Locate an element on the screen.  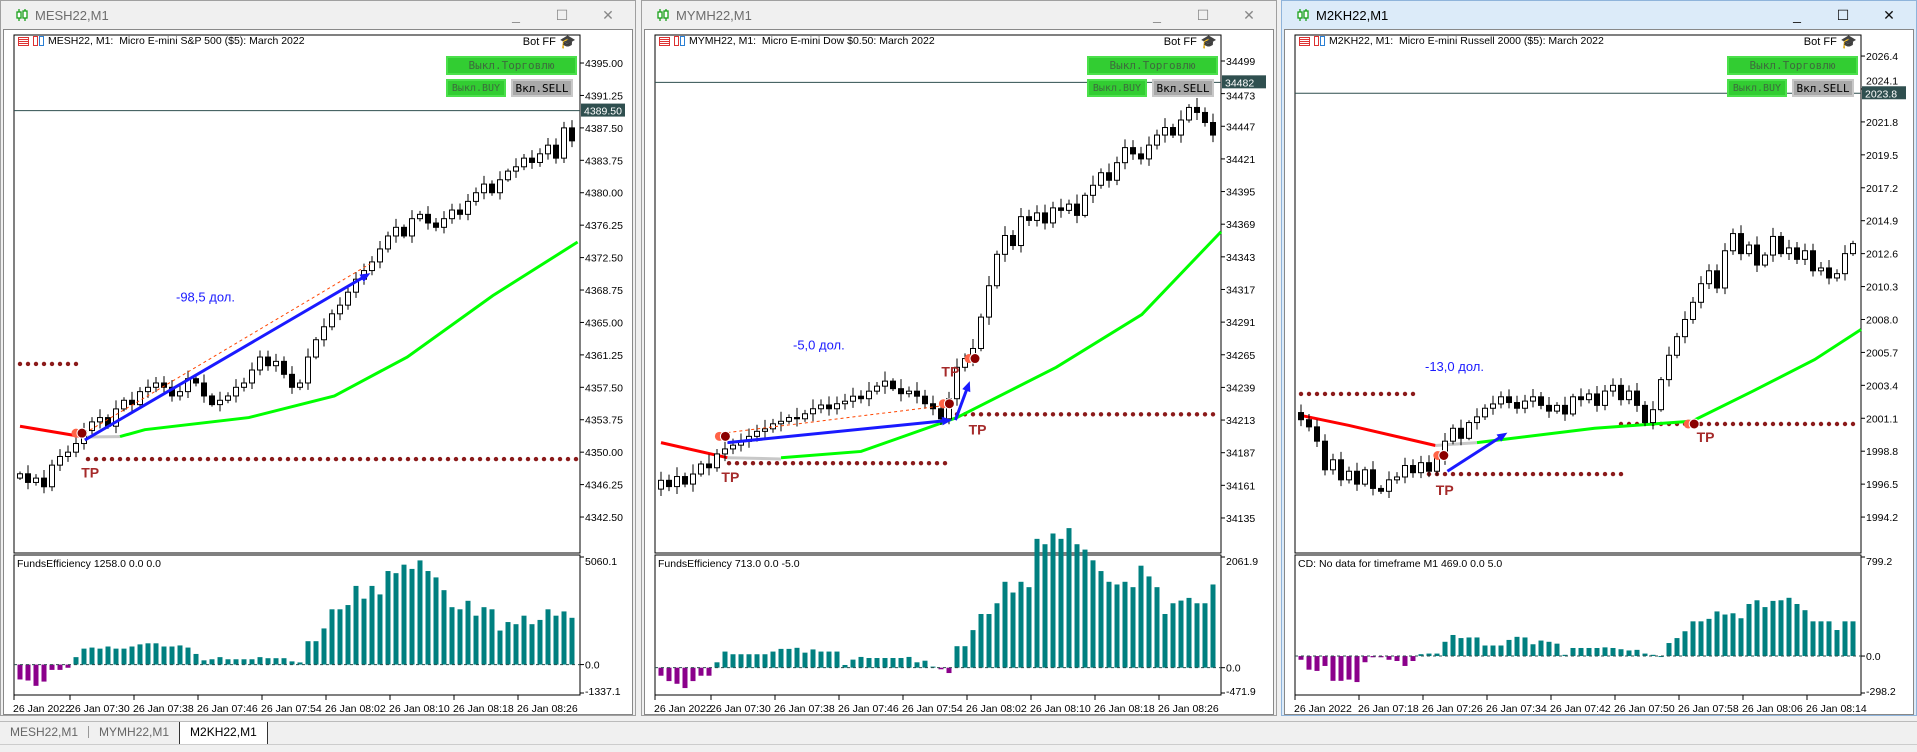
window-titlebar: M2KH22,M1 _ ☐ ✕ is located at coordinates (1599, 15).